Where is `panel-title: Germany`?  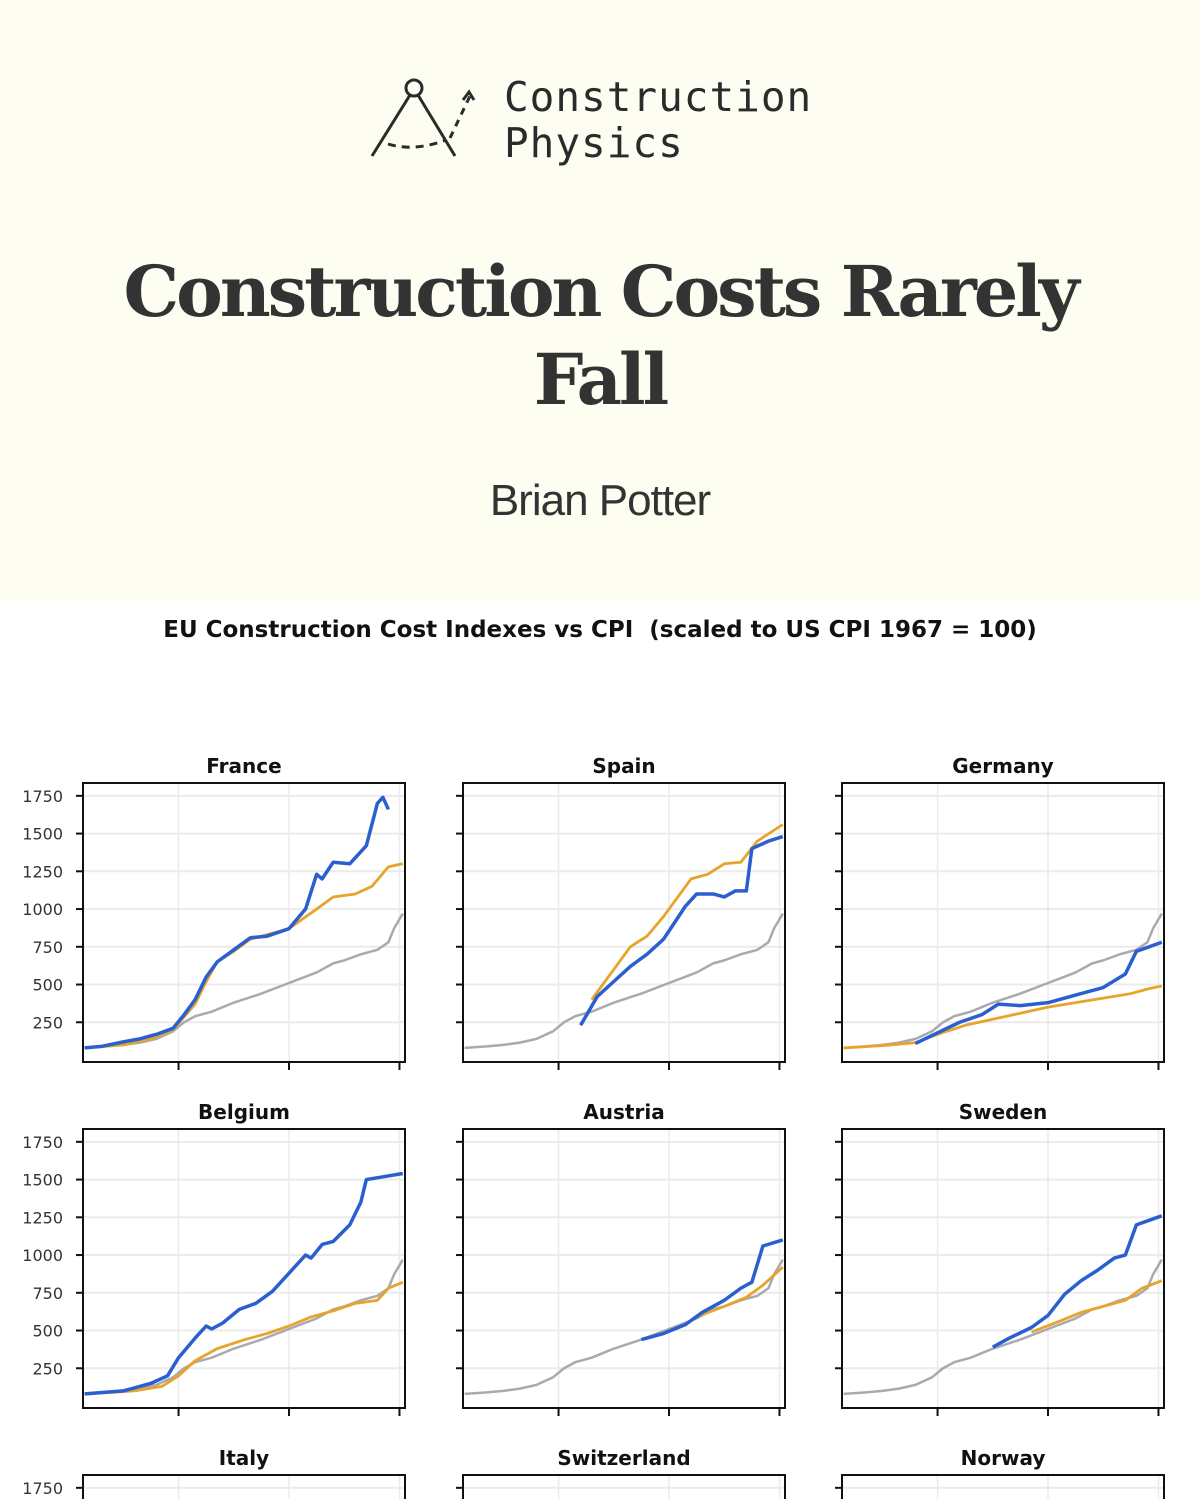 panel-title: Germany is located at coordinates (1002, 766).